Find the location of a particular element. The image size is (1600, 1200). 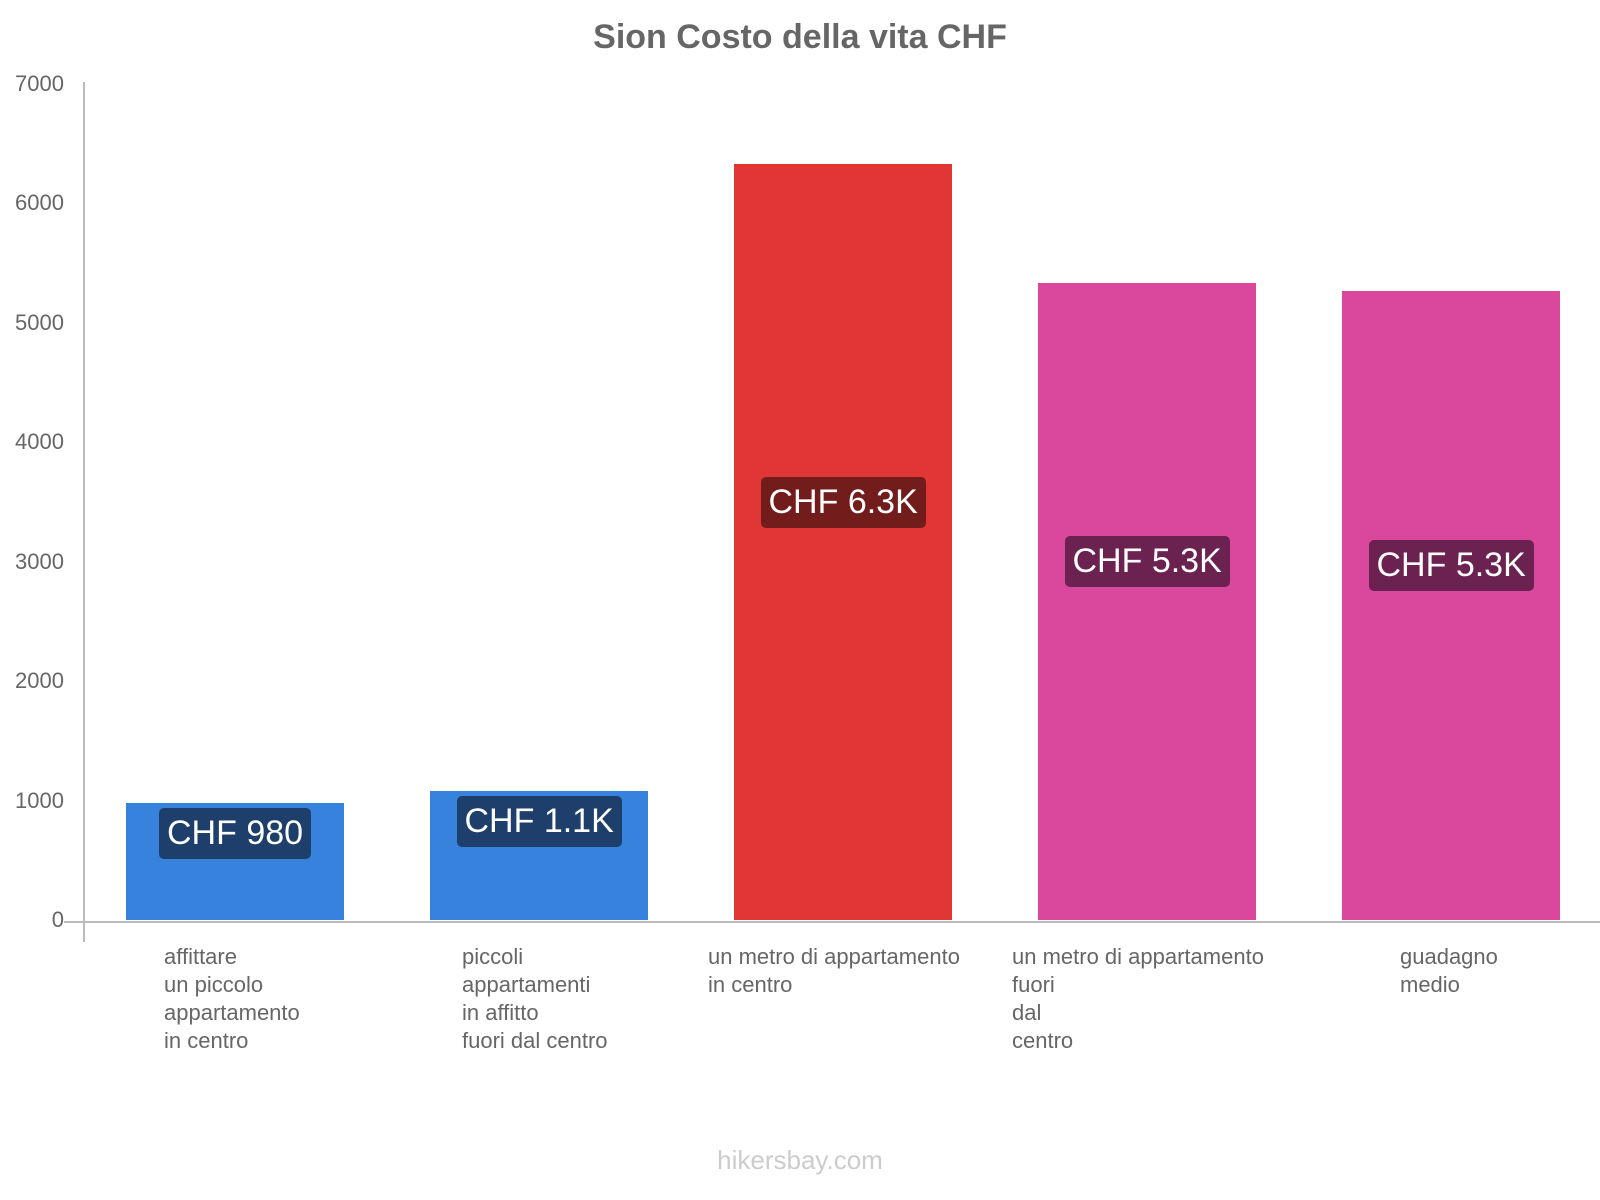

x-tick-label: un metro di appartamento in centro is located at coordinates (834, 970).